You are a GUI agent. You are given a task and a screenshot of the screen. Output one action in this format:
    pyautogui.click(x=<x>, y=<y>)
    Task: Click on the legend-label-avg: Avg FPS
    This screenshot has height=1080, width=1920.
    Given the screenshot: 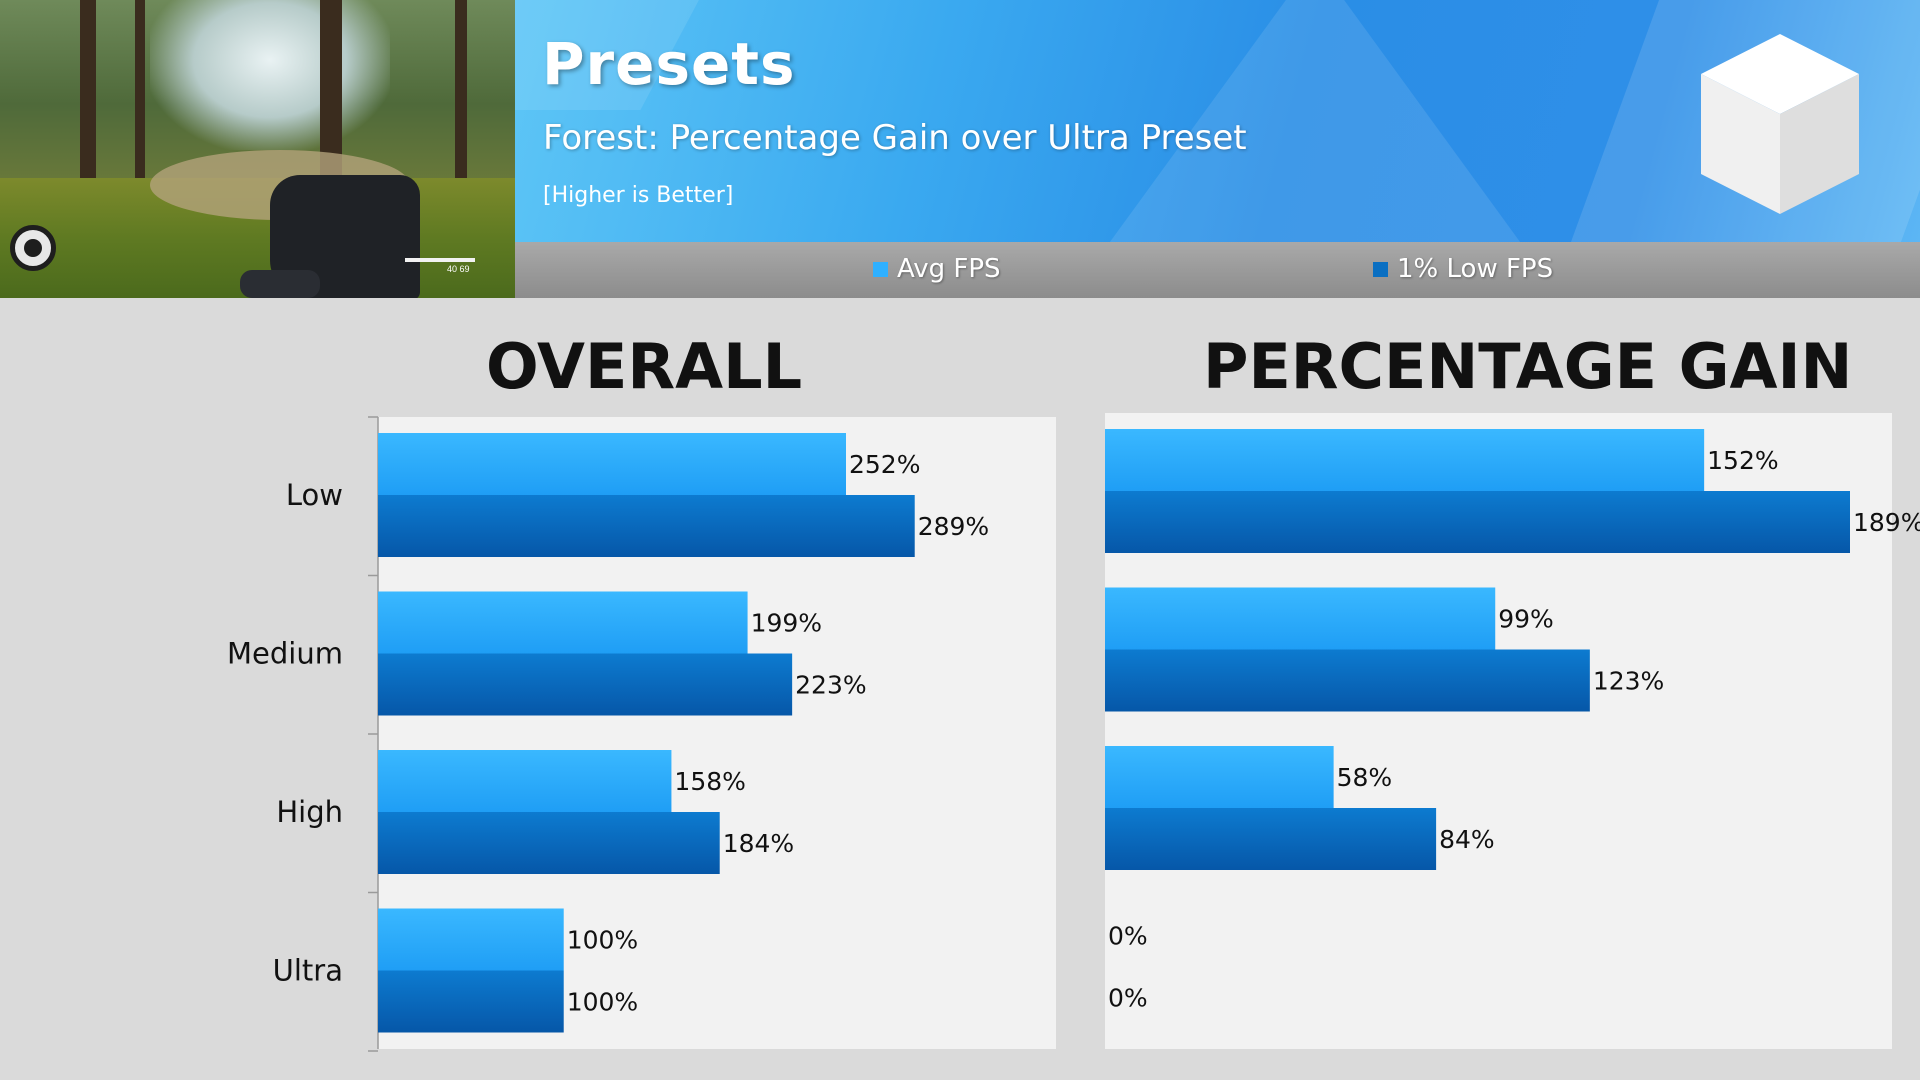 What is the action you would take?
    pyautogui.click(x=949, y=269)
    